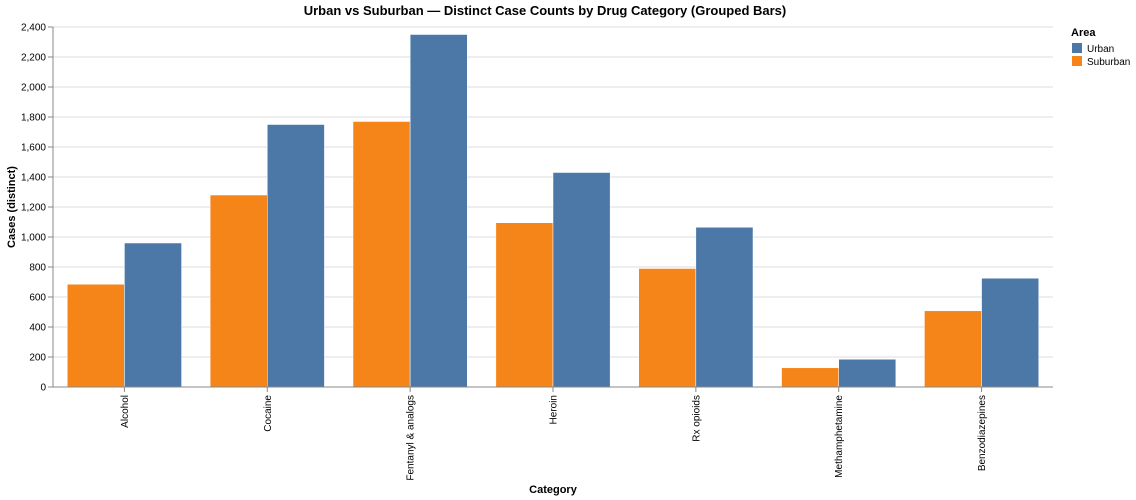 The height and width of the screenshot is (500, 1136). What do you see at coordinates (268, 413) in the screenshot?
I see `x-tick-label: Cocaine` at bounding box center [268, 413].